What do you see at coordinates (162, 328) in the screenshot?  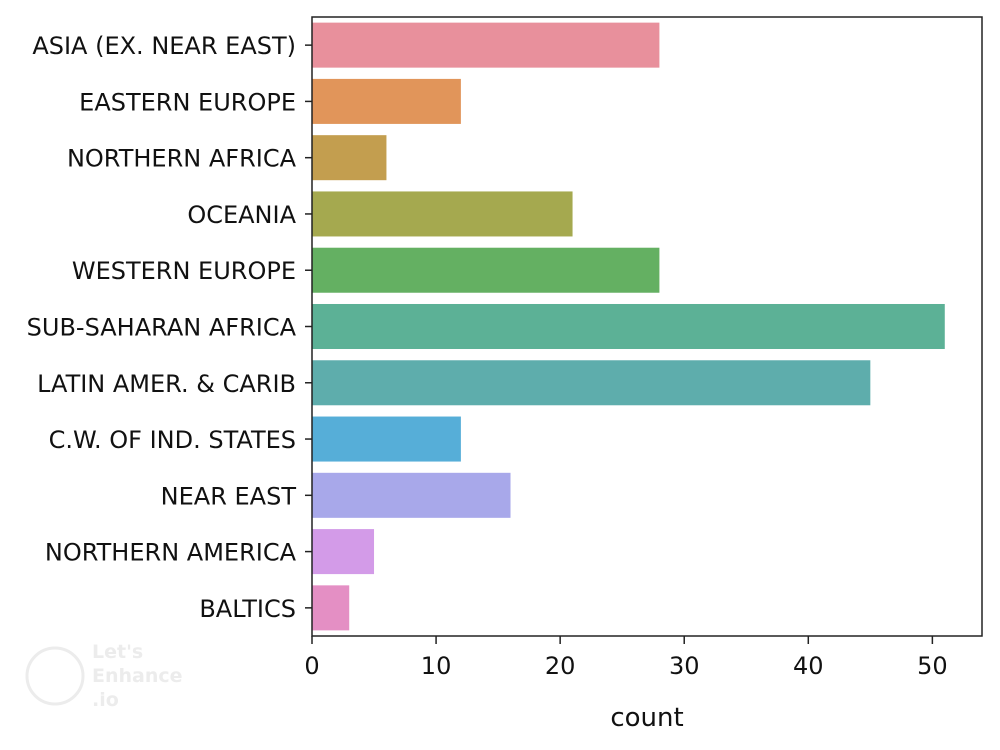 I see `y-tick-label-5: SUB-SAHARAN AFRICA` at bounding box center [162, 328].